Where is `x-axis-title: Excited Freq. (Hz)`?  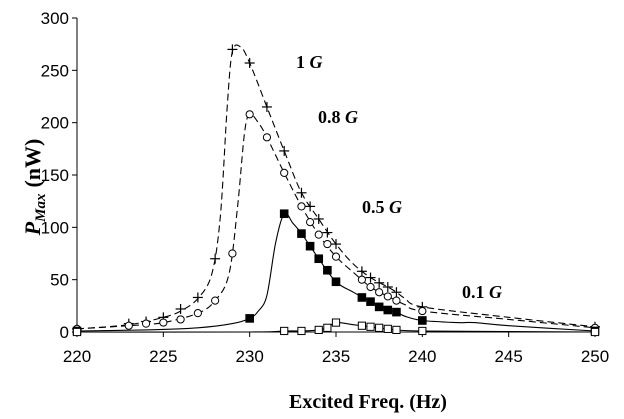 x-axis-title: Excited Freq. (Hz) is located at coordinates (368, 402).